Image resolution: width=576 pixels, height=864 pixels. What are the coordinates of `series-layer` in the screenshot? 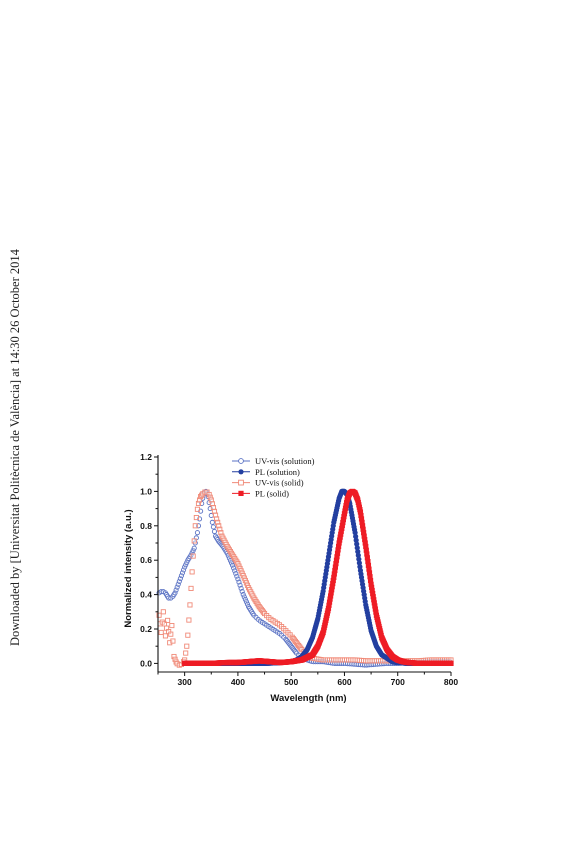 It's located at (305, 578).